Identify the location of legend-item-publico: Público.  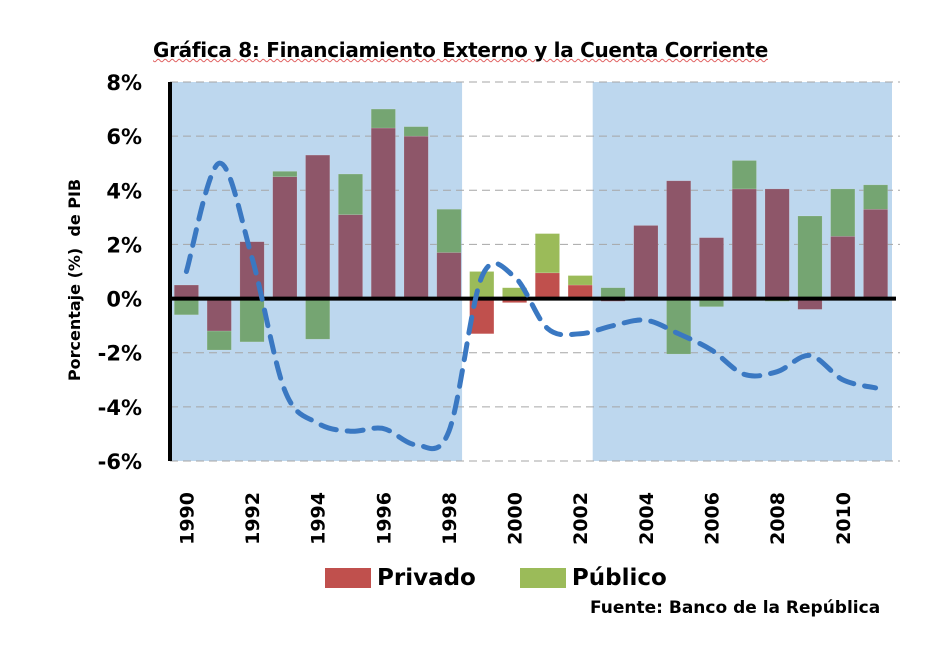
(593, 578).